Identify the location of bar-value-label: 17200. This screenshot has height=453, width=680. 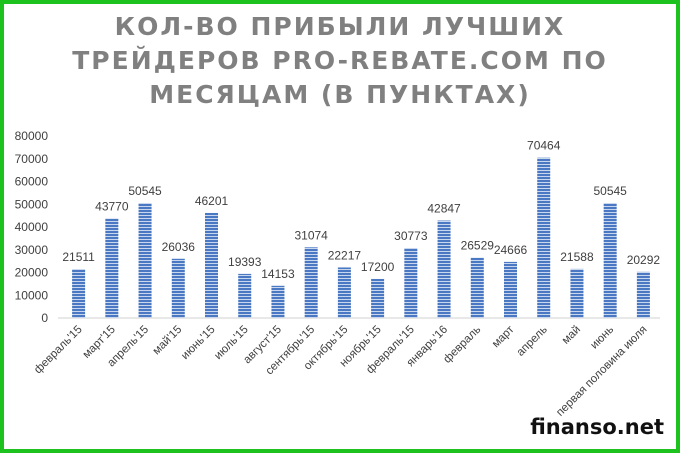
(378, 267).